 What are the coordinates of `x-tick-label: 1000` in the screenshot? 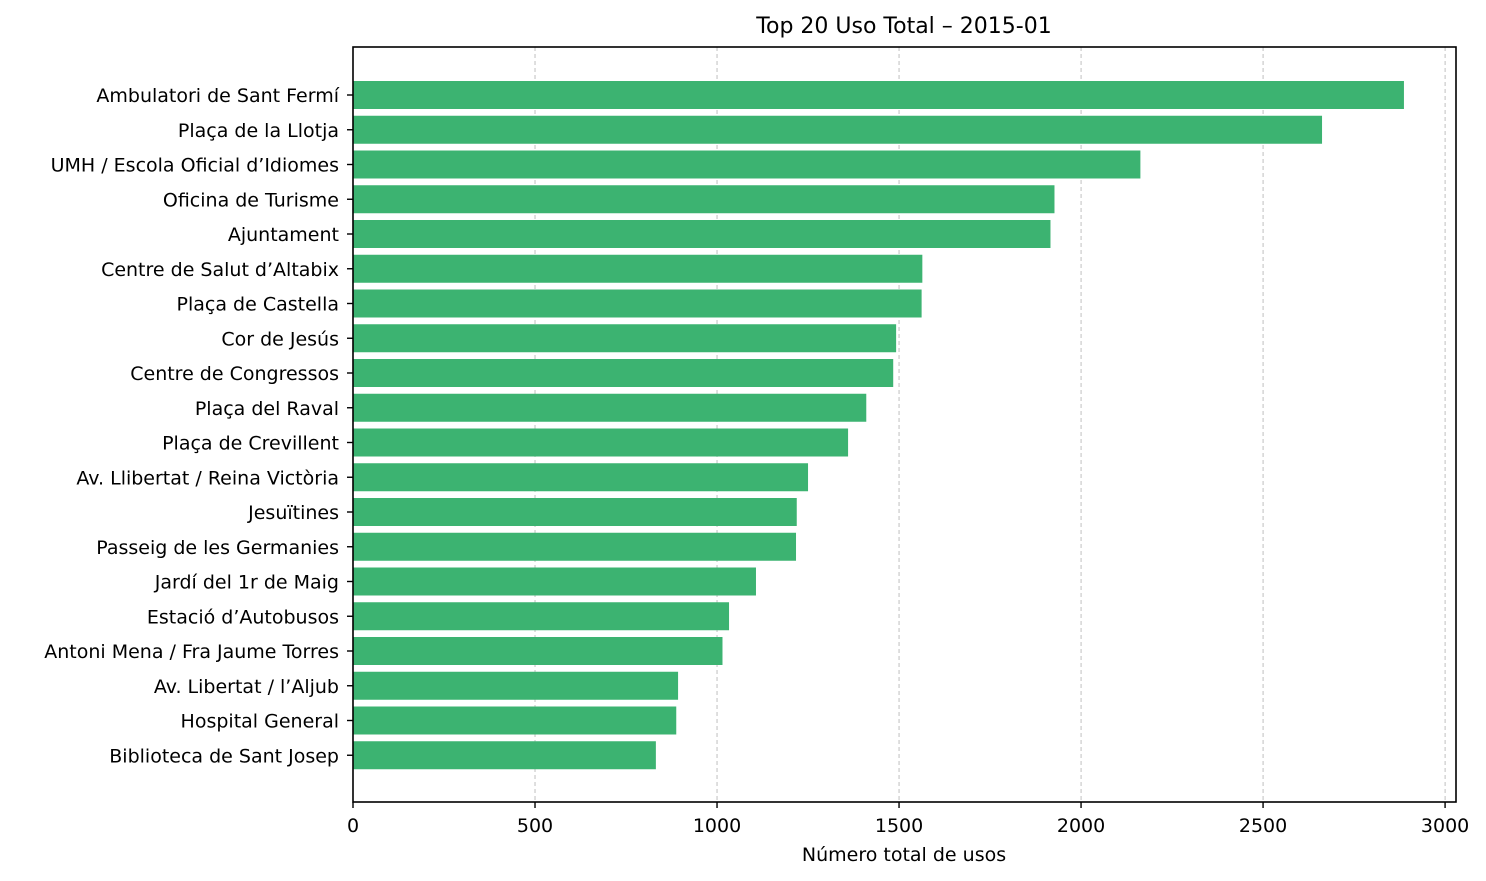 It's located at (717, 826).